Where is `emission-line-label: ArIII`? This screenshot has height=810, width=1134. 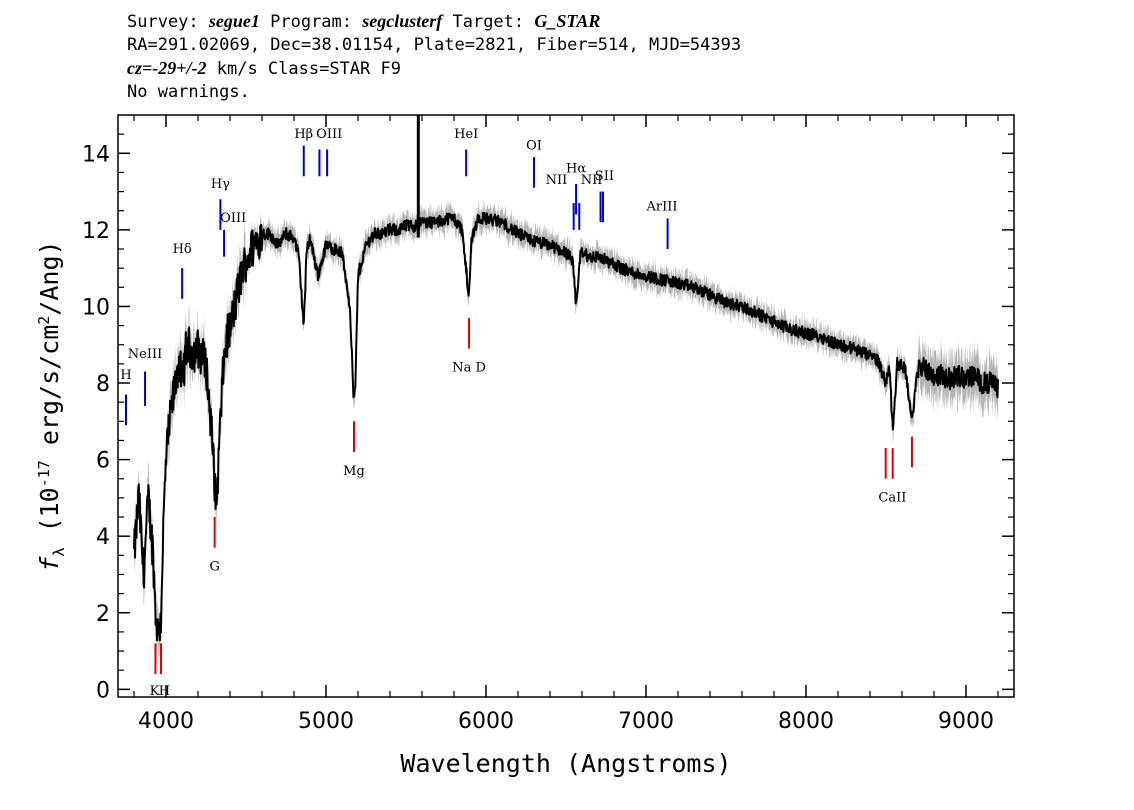 emission-line-label: ArIII is located at coordinates (661, 207).